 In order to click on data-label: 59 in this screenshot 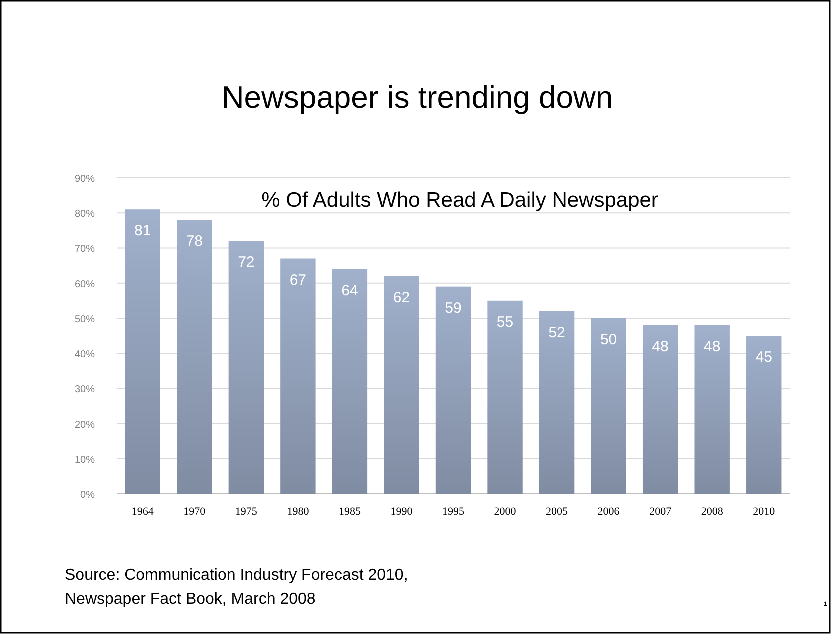, I will do `click(453, 308)`.